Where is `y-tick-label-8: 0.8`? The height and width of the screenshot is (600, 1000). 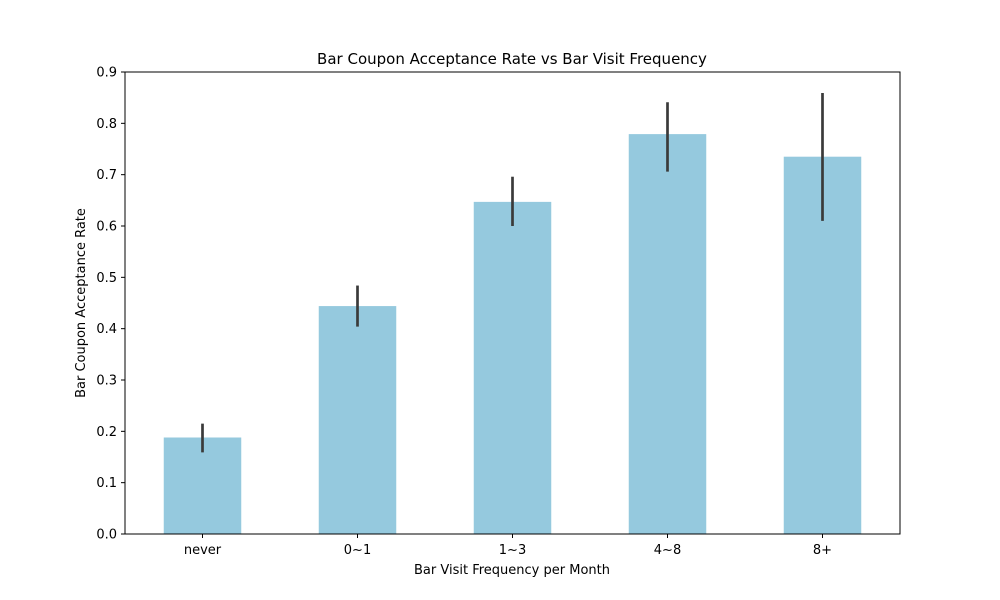 y-tick-label-8: 0.8 is located at coordinates (106, 124).